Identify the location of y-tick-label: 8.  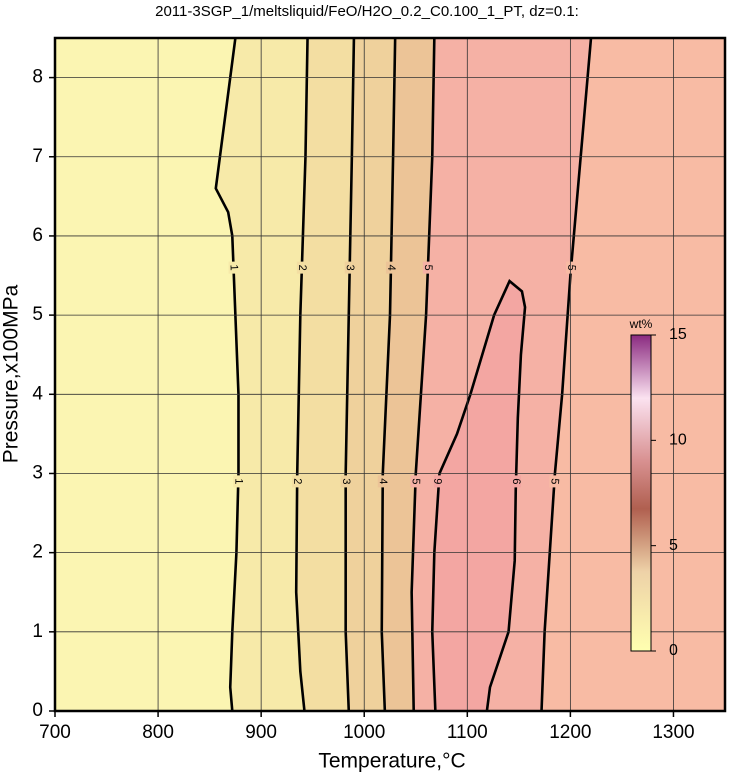
(37, 77).